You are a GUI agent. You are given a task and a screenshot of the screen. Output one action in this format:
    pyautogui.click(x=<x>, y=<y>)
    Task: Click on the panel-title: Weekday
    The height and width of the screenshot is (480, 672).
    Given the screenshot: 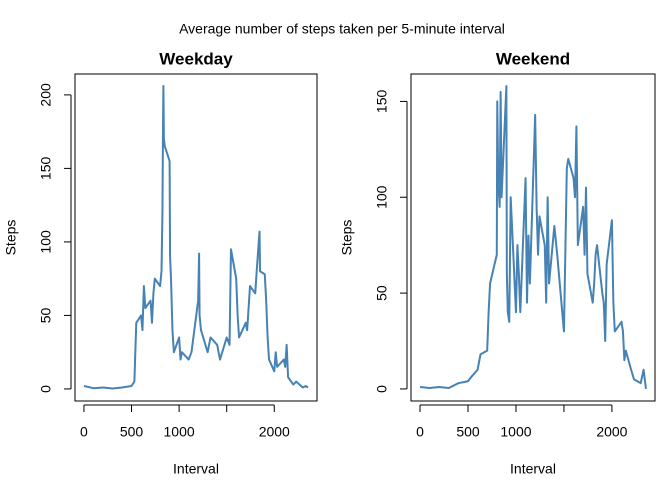 What is the action you would take?
    pyautogui.click(x=196, y=58)
    